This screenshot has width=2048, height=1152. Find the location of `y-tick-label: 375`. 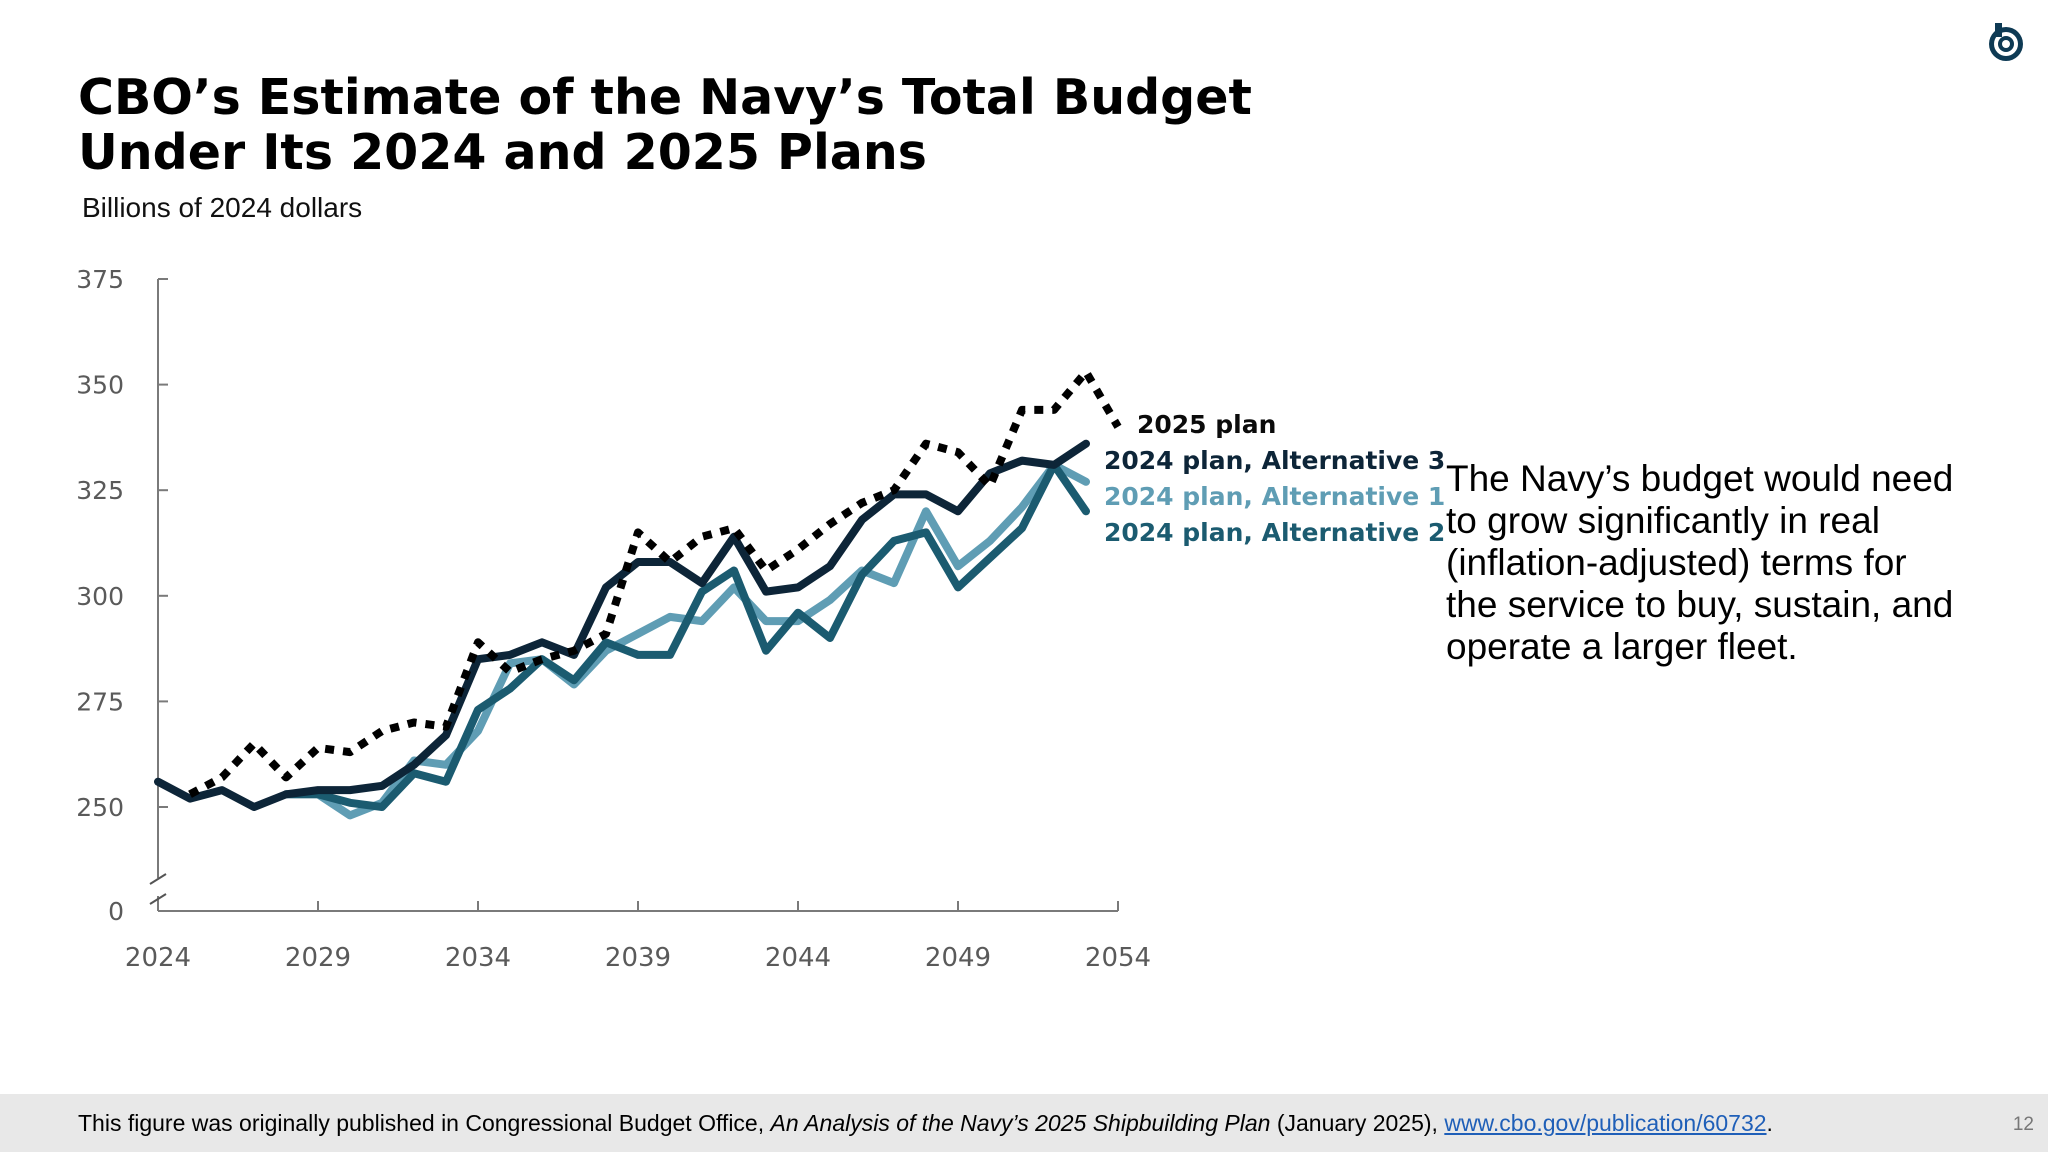

y-tick-label: 375 is located at coordinates (100, 279).